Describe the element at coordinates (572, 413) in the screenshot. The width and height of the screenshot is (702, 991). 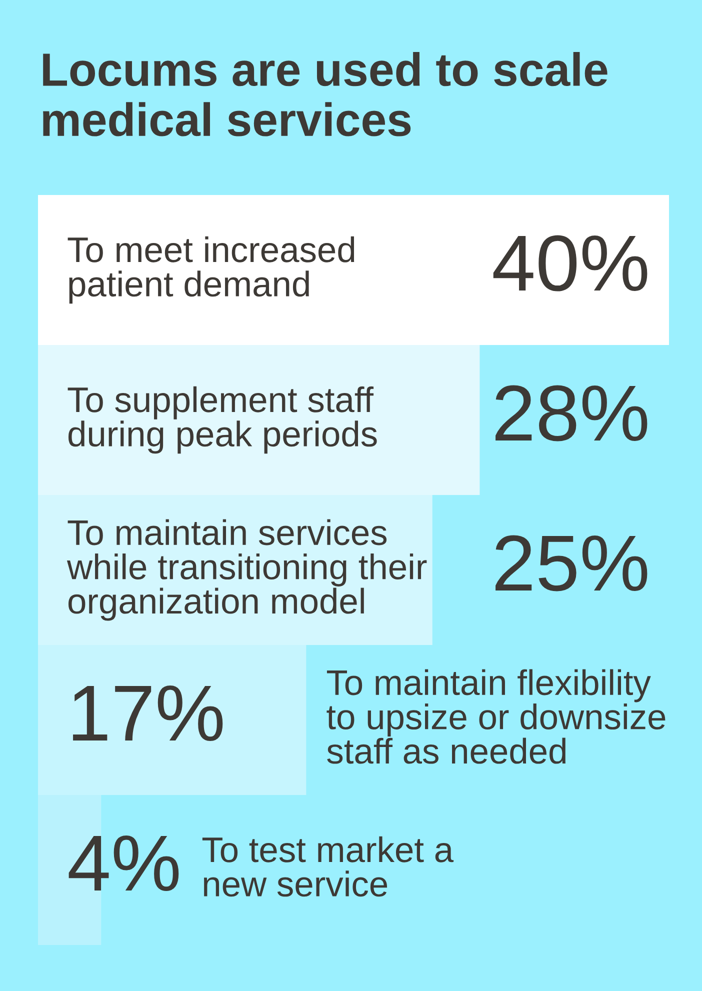
I see `data-label: 28%` at that location.